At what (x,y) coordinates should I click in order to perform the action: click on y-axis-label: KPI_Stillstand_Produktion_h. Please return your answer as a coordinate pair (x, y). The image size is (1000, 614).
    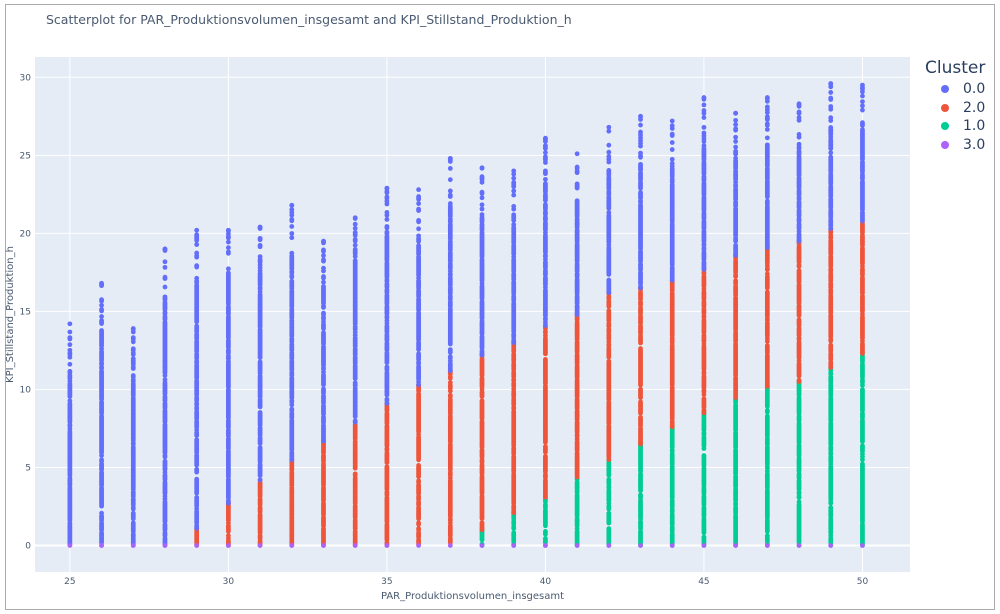
    Looking at the image, I should click on (10, 314).